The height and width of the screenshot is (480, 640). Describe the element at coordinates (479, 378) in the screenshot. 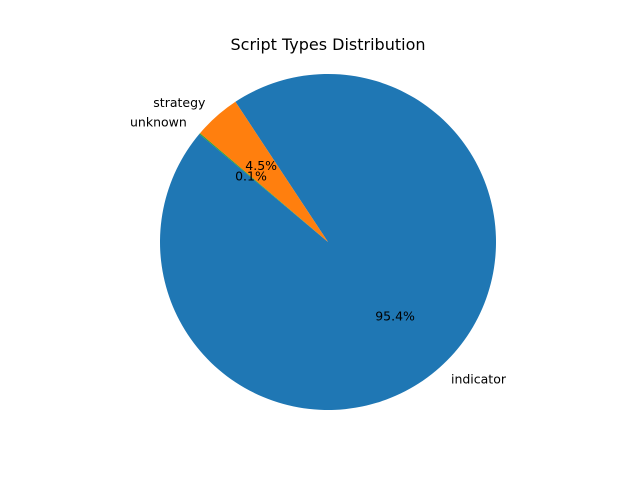

I see `slice-label-indicator: indicator` at that location.